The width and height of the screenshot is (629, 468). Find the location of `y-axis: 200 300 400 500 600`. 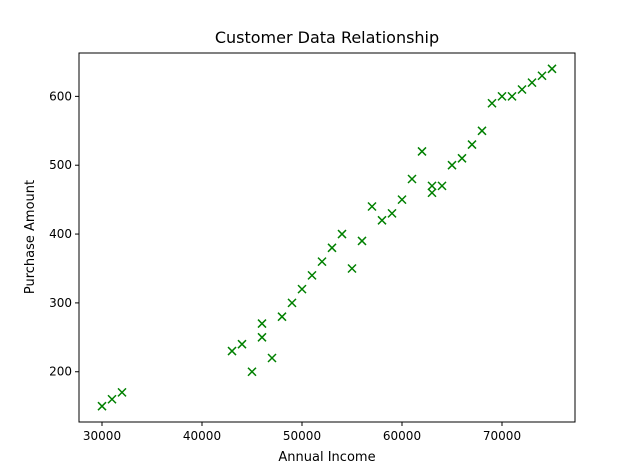

y-axis: 200 300 400 500 600 is located at coordinates (64, 234).